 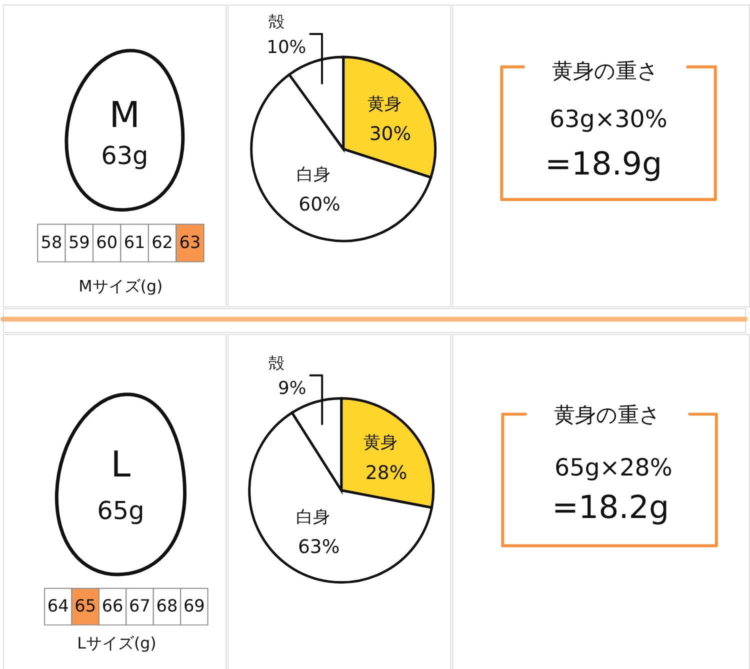 What do you see at coordinates (190, 242) in the screenshot?
I see `x-tick-label: 63` at bounding box center [190, 242].